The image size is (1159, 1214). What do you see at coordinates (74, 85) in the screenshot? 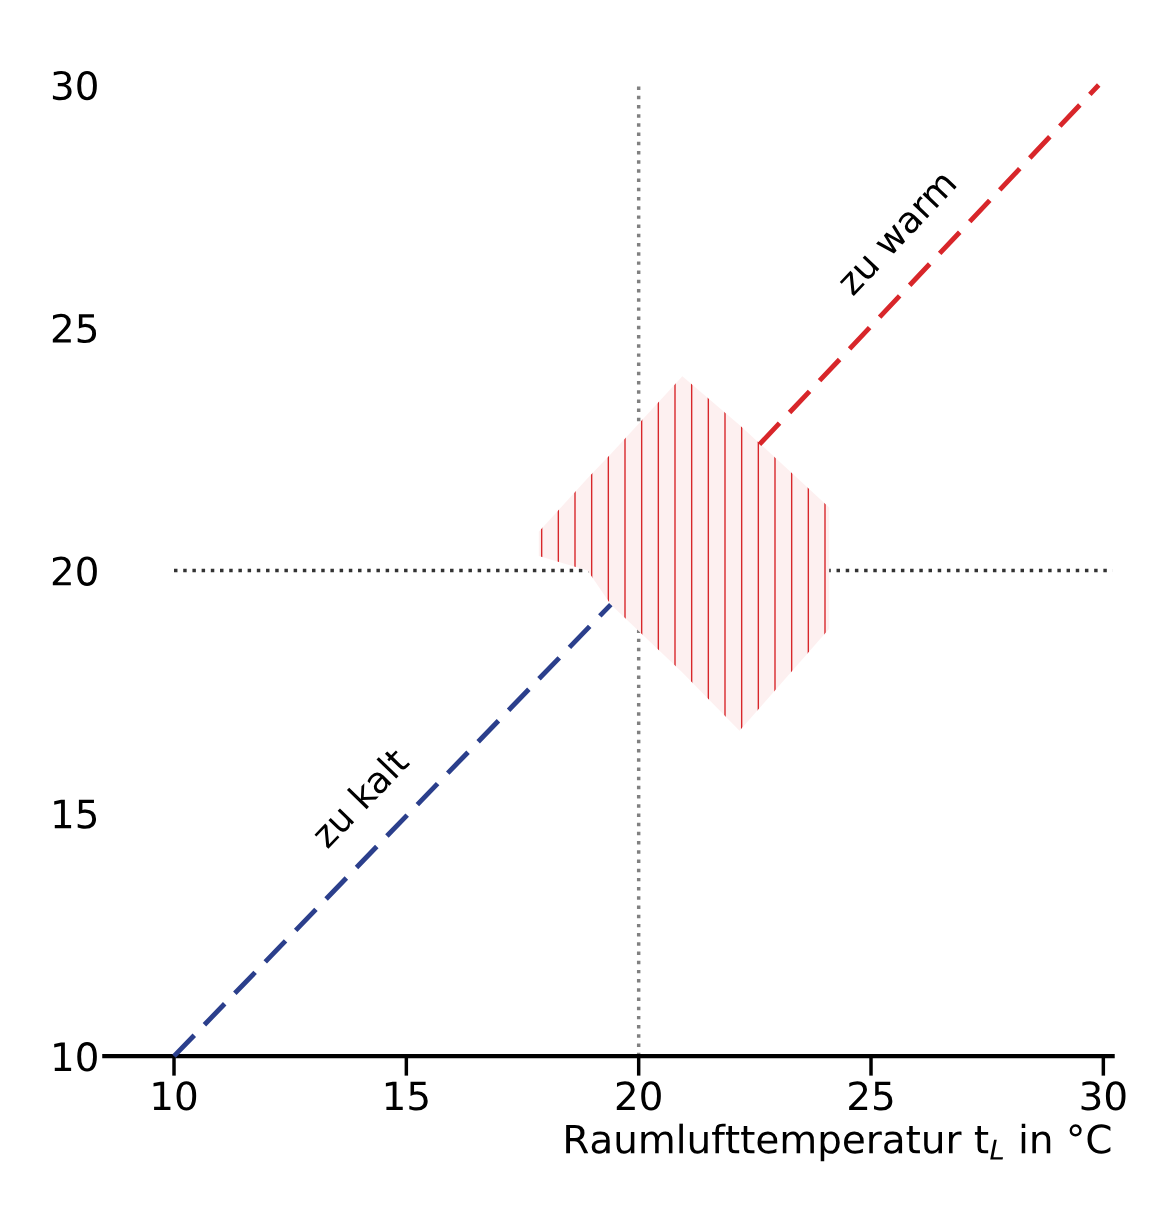
I see `y-tick-label: 30` at bounding box center [74, 85].